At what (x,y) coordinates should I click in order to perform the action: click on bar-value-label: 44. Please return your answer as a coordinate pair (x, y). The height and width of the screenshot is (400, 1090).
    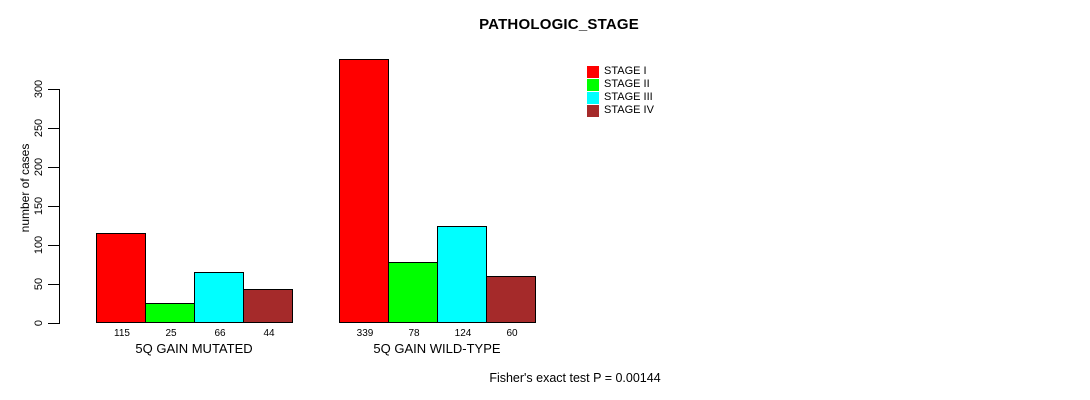
    Looking at the image, I should click on (269, 333).